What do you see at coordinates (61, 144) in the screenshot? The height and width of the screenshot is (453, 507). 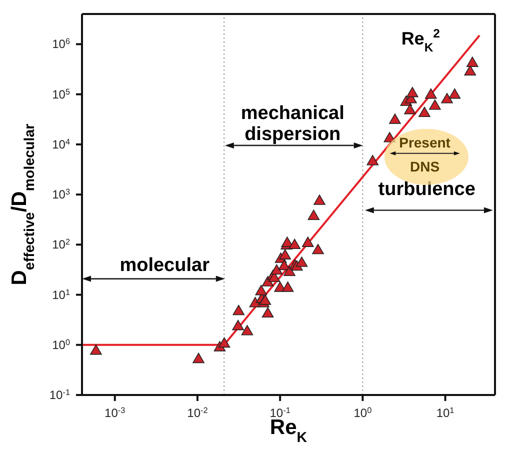 I see `y-tick-label: 10$^{4}$` at bounding box center [61, 144].